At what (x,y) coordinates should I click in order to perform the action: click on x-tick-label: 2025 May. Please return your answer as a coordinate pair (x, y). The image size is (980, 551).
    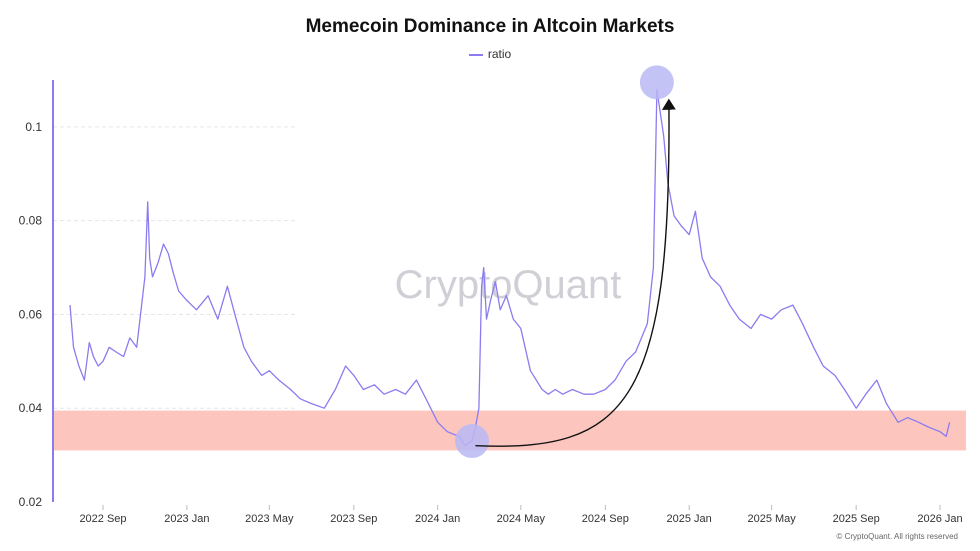
    Looking at the image, I should click on (771, 519).